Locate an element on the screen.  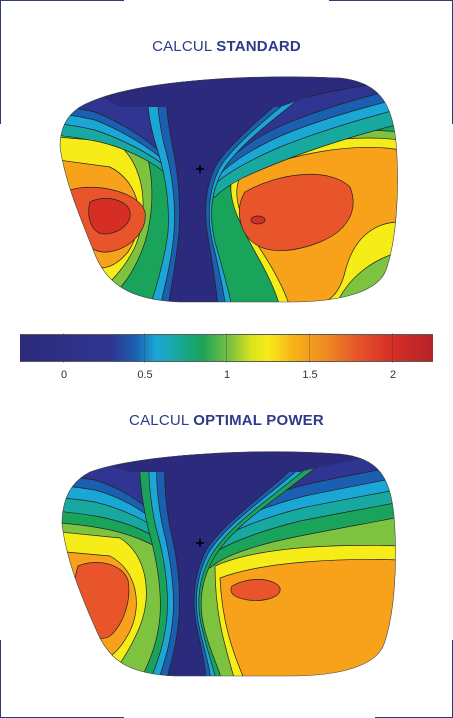
scale-label-1: 1 is located at coordinates (227, 375).